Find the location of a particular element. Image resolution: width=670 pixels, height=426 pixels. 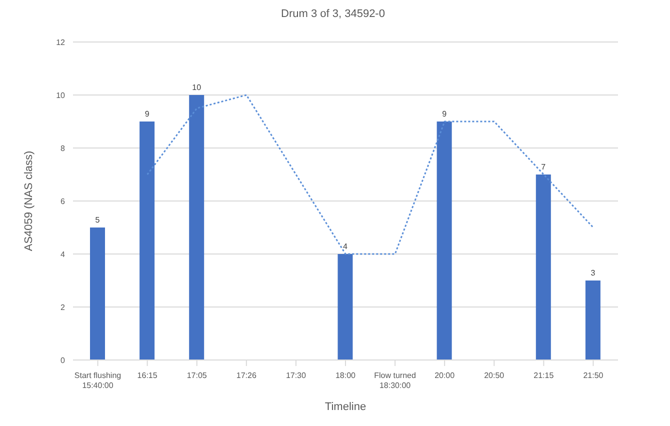

x-axis-title: Timeline is located at coordinates (345, 407).